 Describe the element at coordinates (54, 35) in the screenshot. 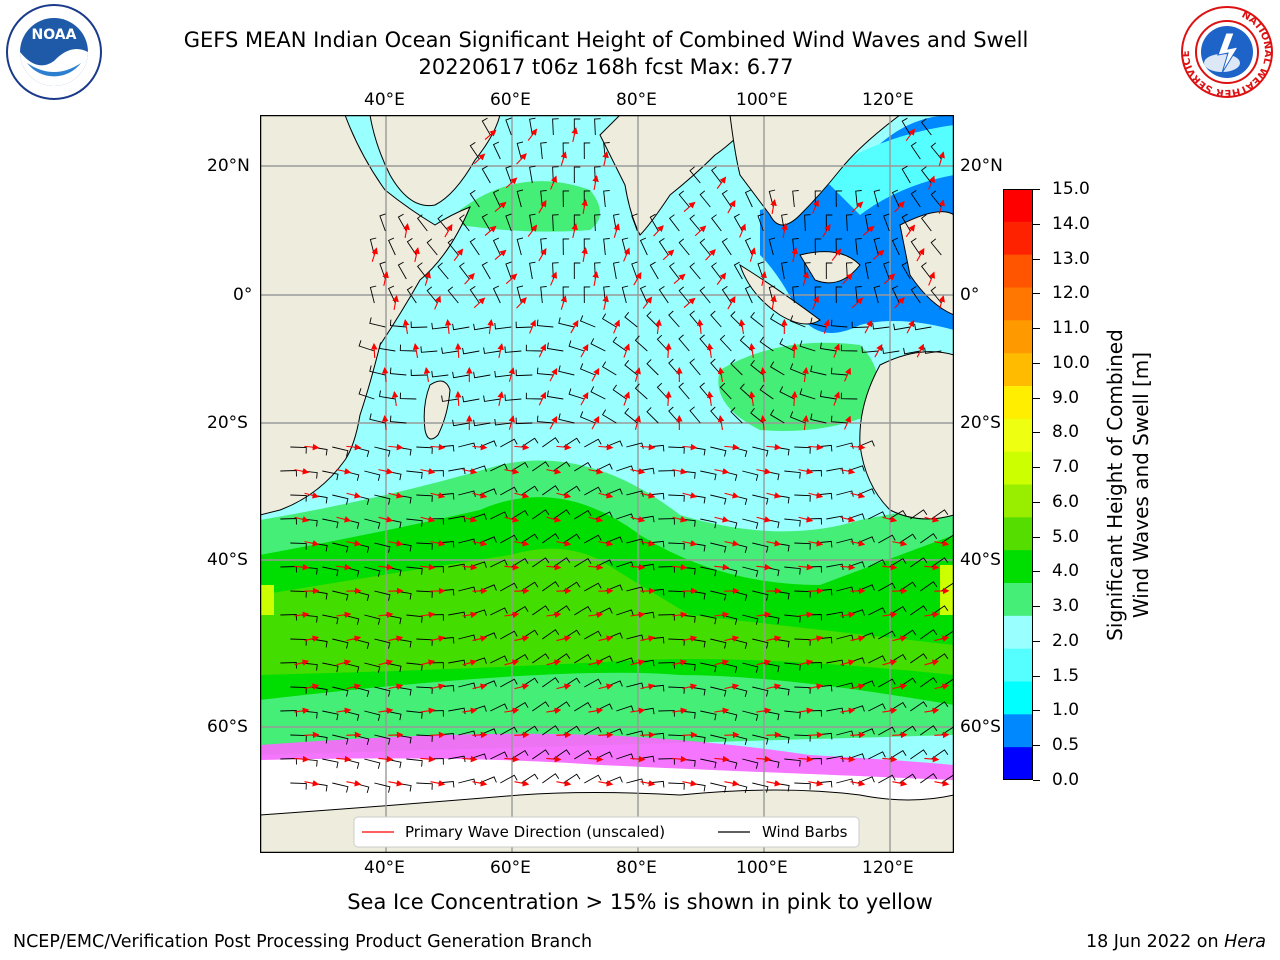

I see `noaa-wordmark: NOAA` at that location.